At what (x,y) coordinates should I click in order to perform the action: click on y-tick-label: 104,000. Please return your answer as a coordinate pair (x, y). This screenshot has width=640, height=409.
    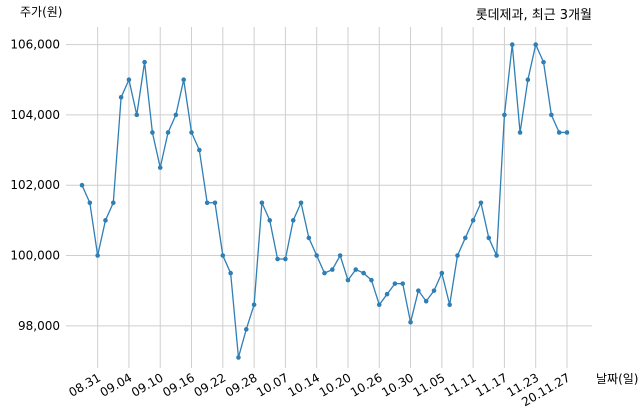
    Looking at the image, I should click on (35, 115).